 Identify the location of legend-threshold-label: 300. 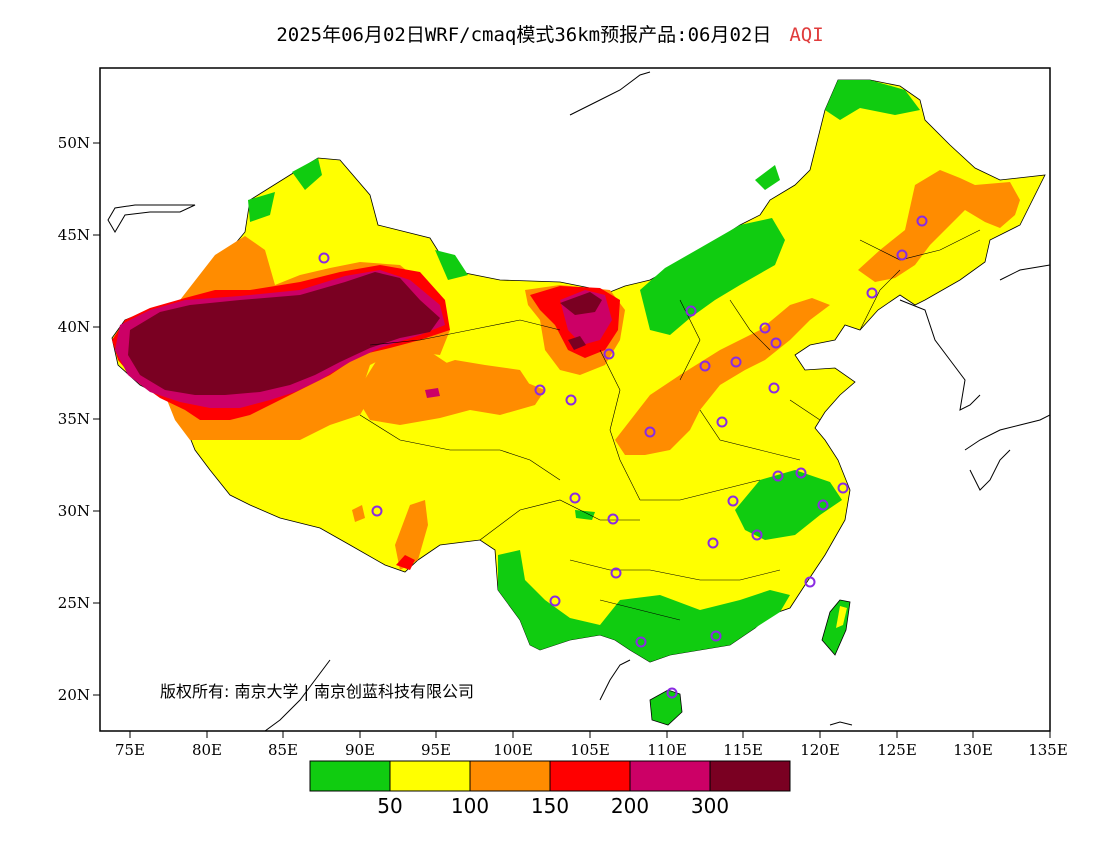
(710, 806).